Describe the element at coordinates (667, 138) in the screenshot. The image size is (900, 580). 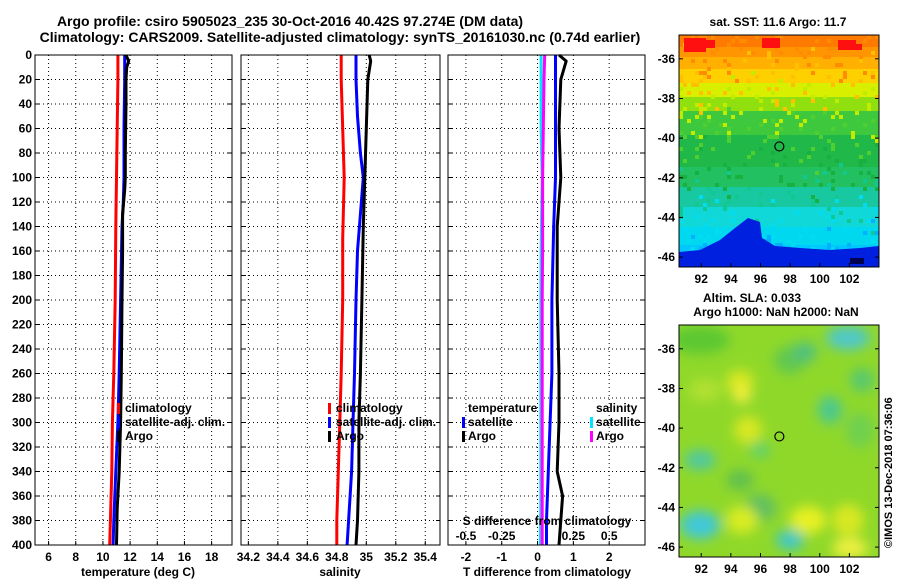
I see `sst-ytick-label: -40` at that location.